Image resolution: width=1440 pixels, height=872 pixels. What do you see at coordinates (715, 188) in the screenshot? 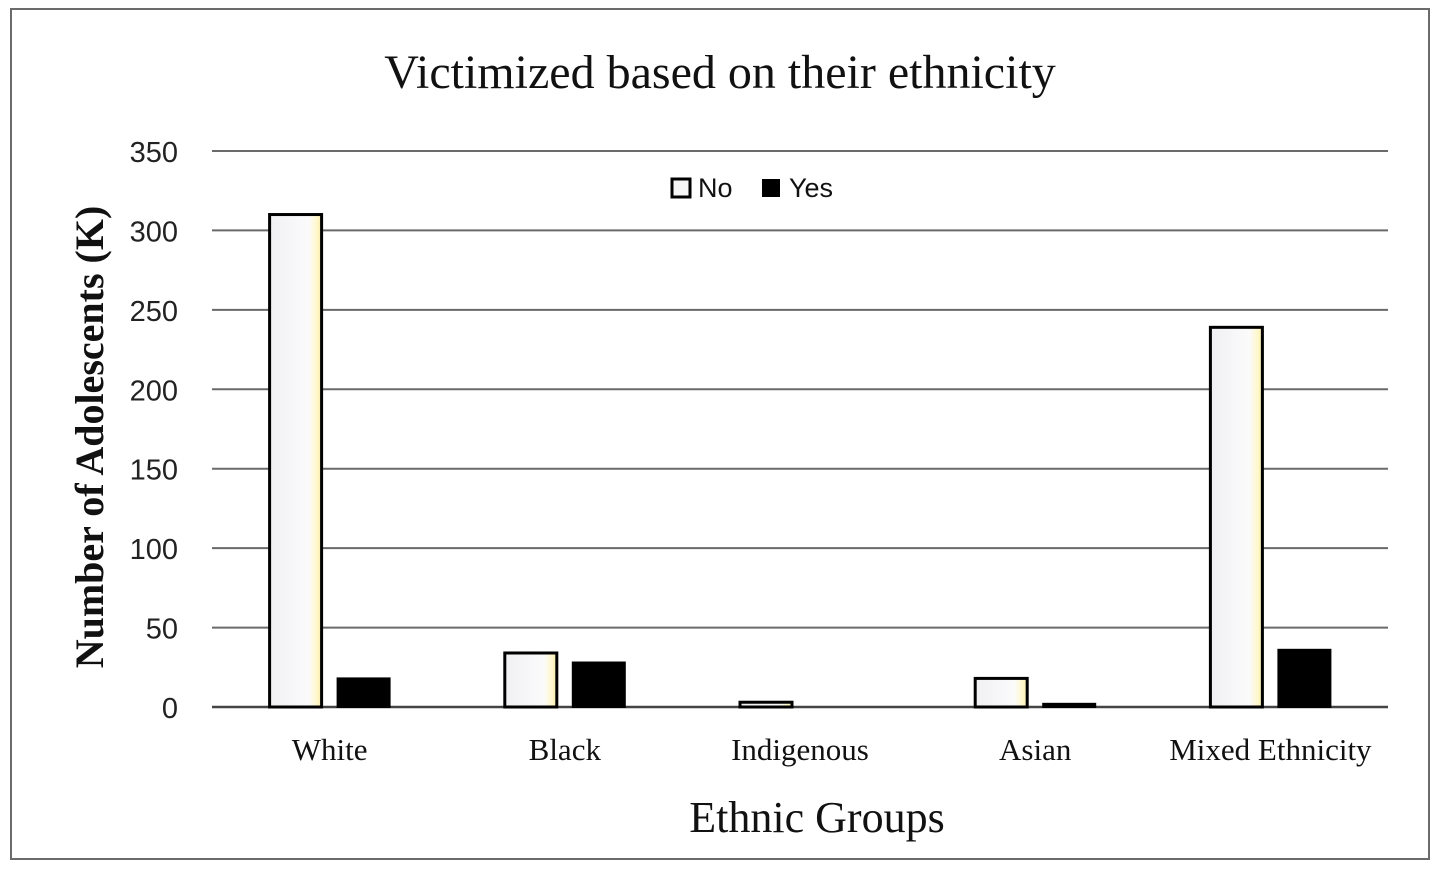
I see `legend-label-no: No` at bounding box center [715, 188].